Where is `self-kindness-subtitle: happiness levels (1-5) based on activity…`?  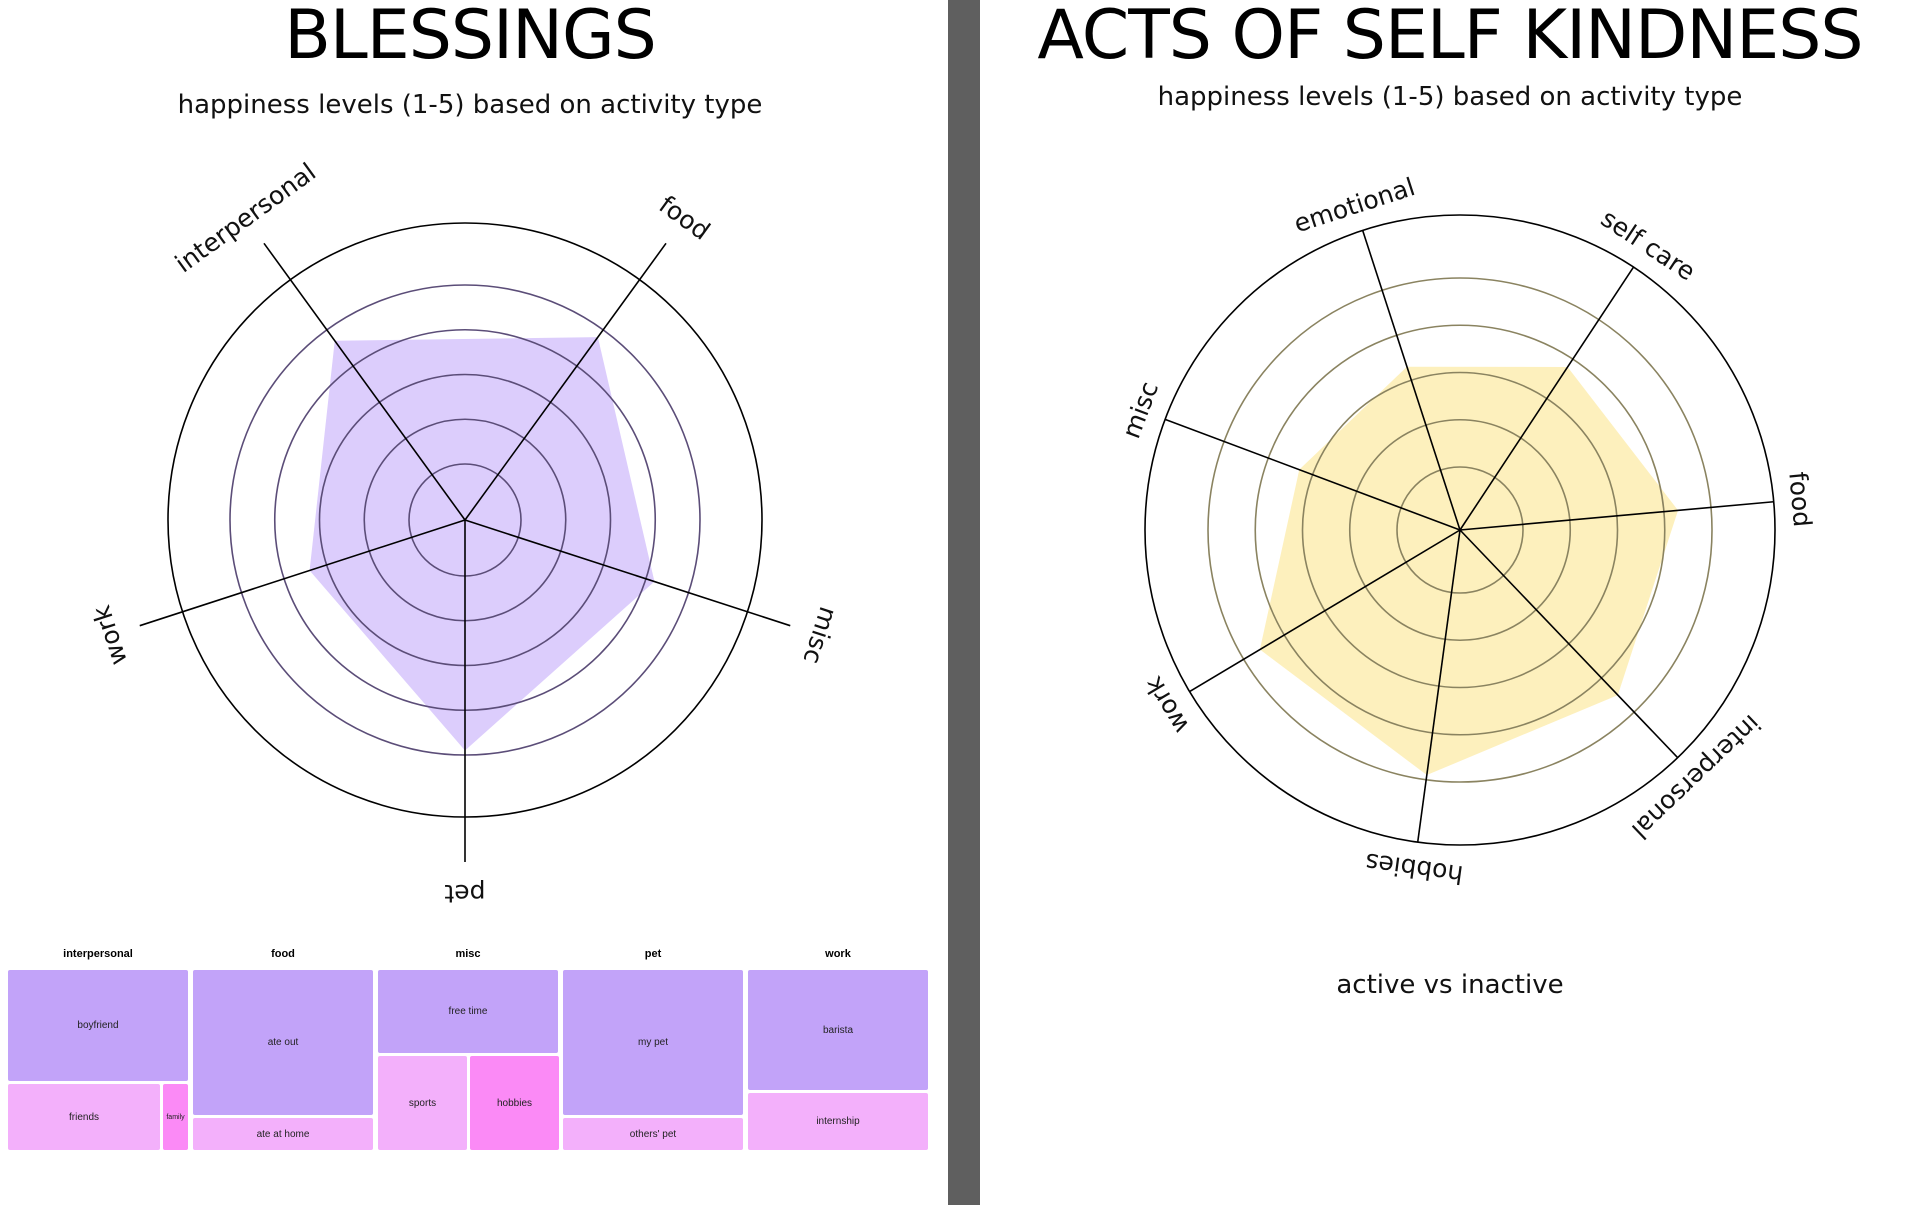
self-kindness-subtitle: happiness levels (1-5) based on activity… is located at coordinates (1450, 97).